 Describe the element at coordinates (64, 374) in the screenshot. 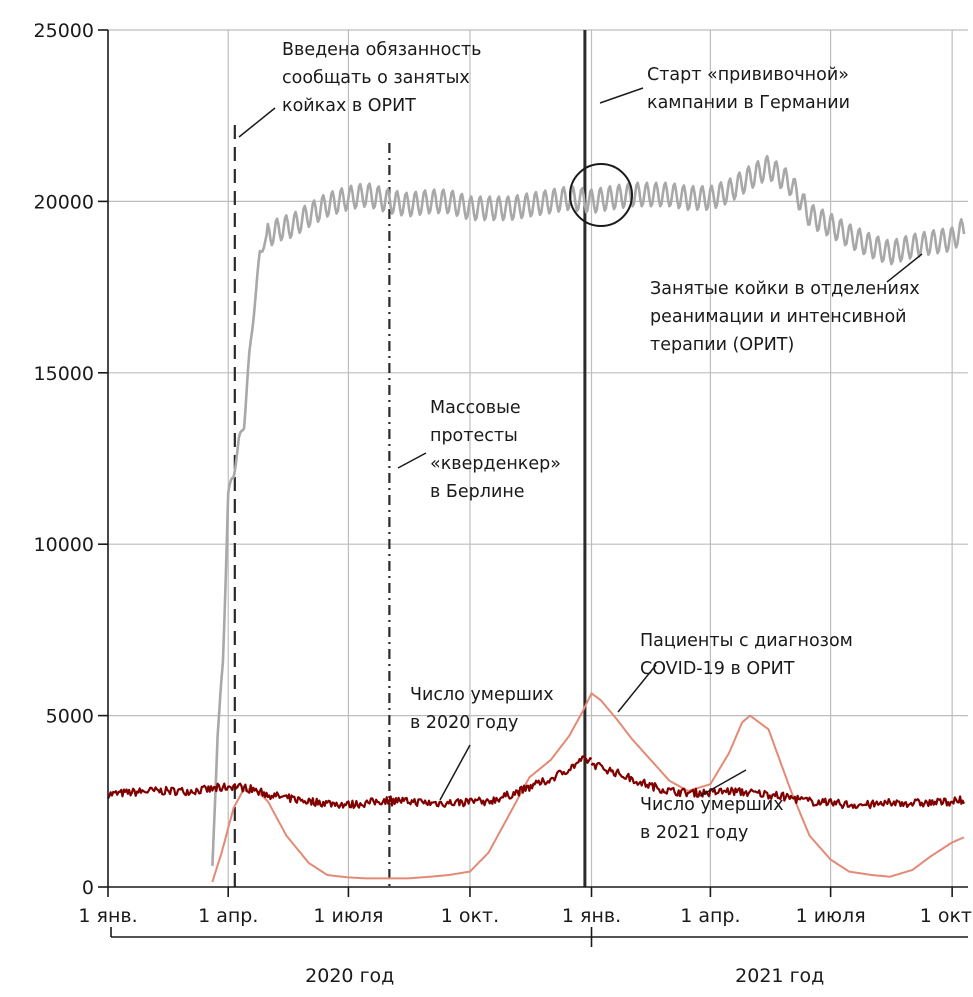

I see `y-tick-label: 15000` at that location.